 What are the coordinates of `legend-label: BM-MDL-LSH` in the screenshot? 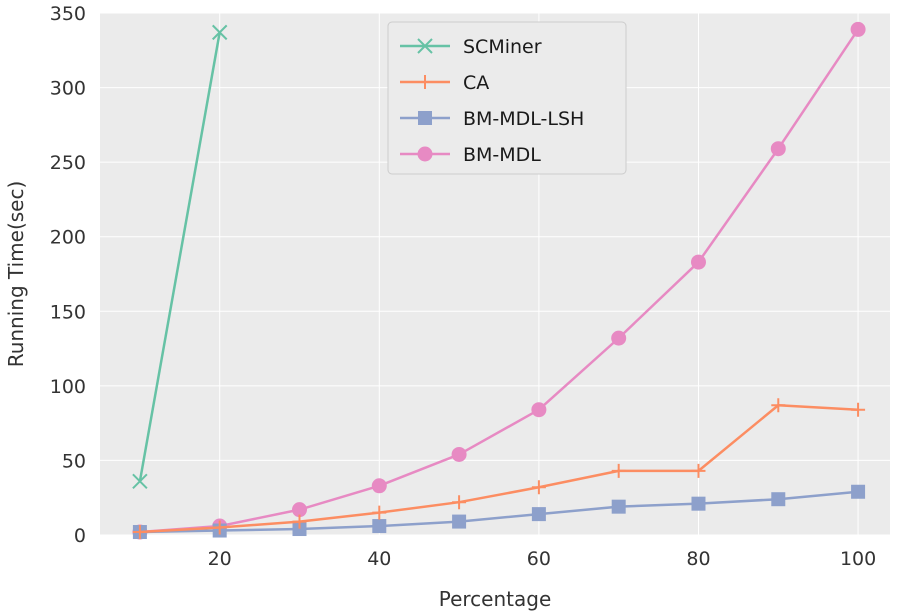 It's located at (523, 119).